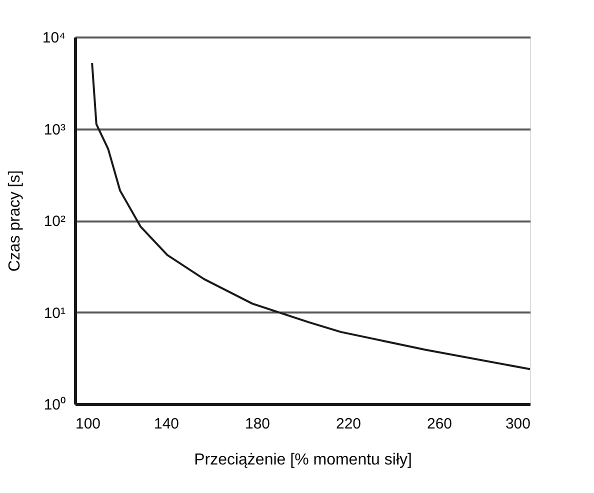  Describe the element at coordinates (439, 424) in the screenshot. I see `x-tick-label: 260` at that location.